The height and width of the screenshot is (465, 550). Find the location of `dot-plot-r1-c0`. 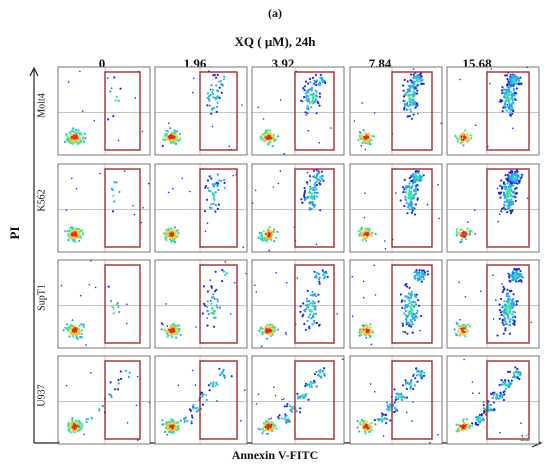

dot-plot-r1-c0 is located at coordinates (104, 208).